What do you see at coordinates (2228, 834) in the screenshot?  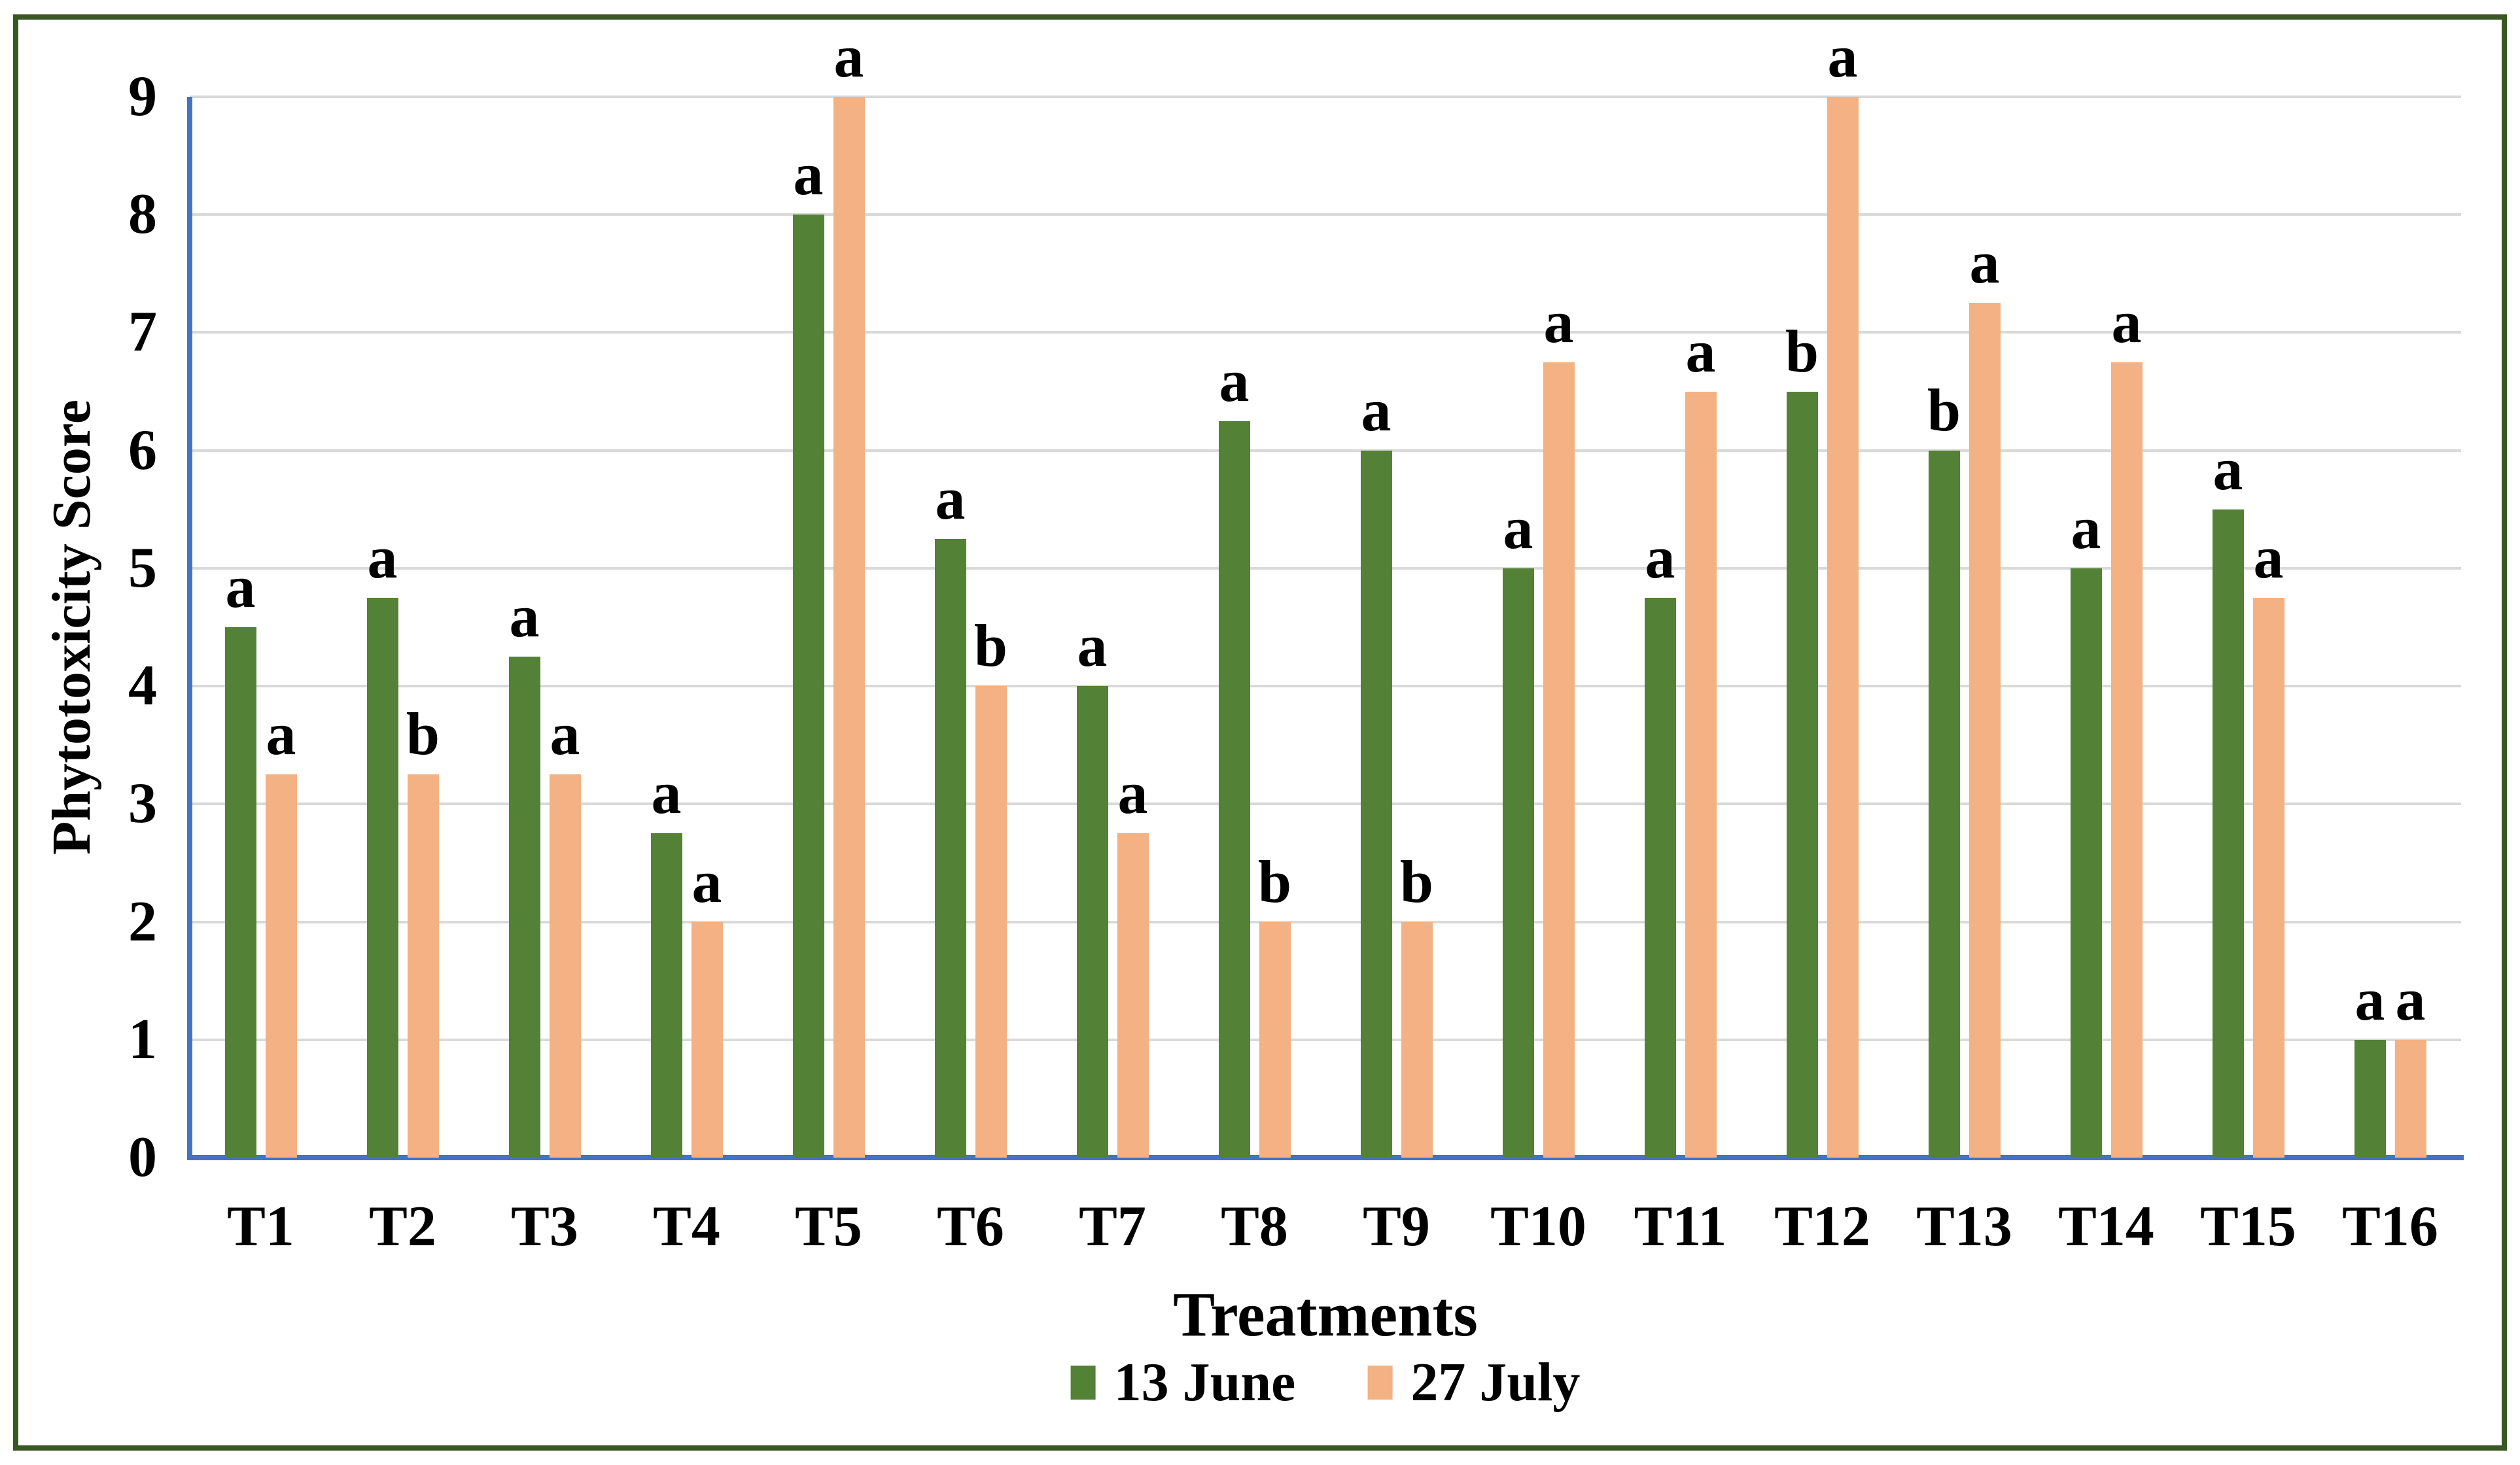 I see `bar-T15-june` at bounding box center [2228, 834].